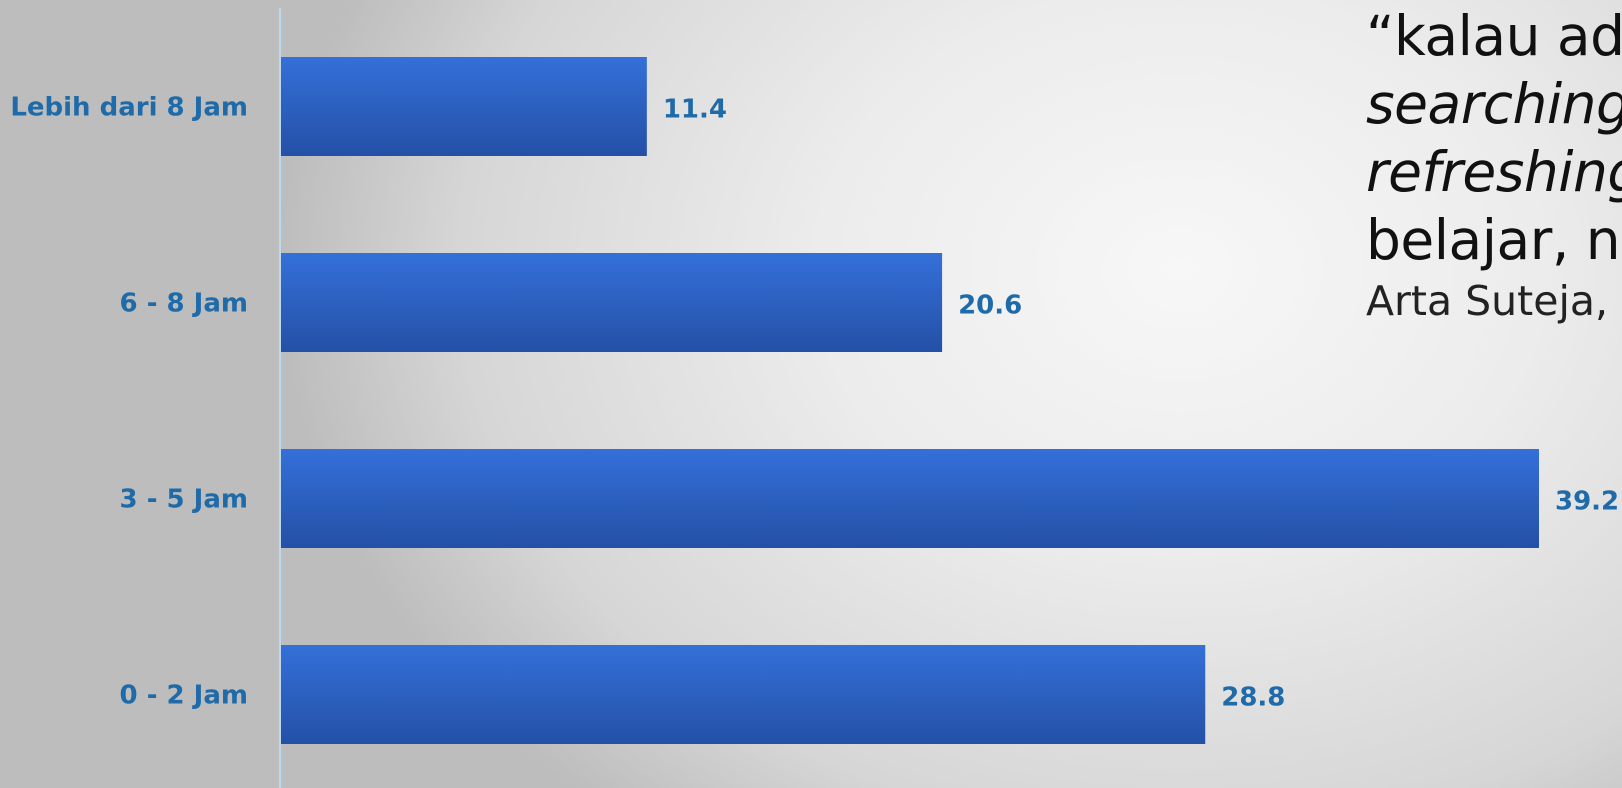 The height and width of the screenshot is (788, 1622). Describe the element at coordinates (184, 696) in the screenshot. I see `category-label-0-2-jam: 0 - 2 Jam` at that location.